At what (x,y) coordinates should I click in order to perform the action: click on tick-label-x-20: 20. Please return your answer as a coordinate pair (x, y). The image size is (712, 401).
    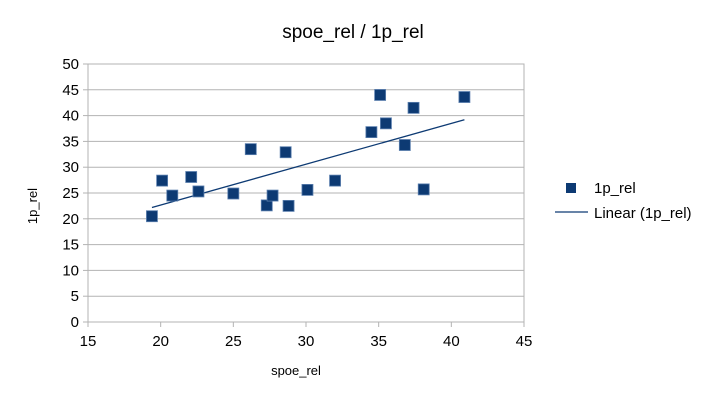
    Looking at the image, I should click on (160, 341).